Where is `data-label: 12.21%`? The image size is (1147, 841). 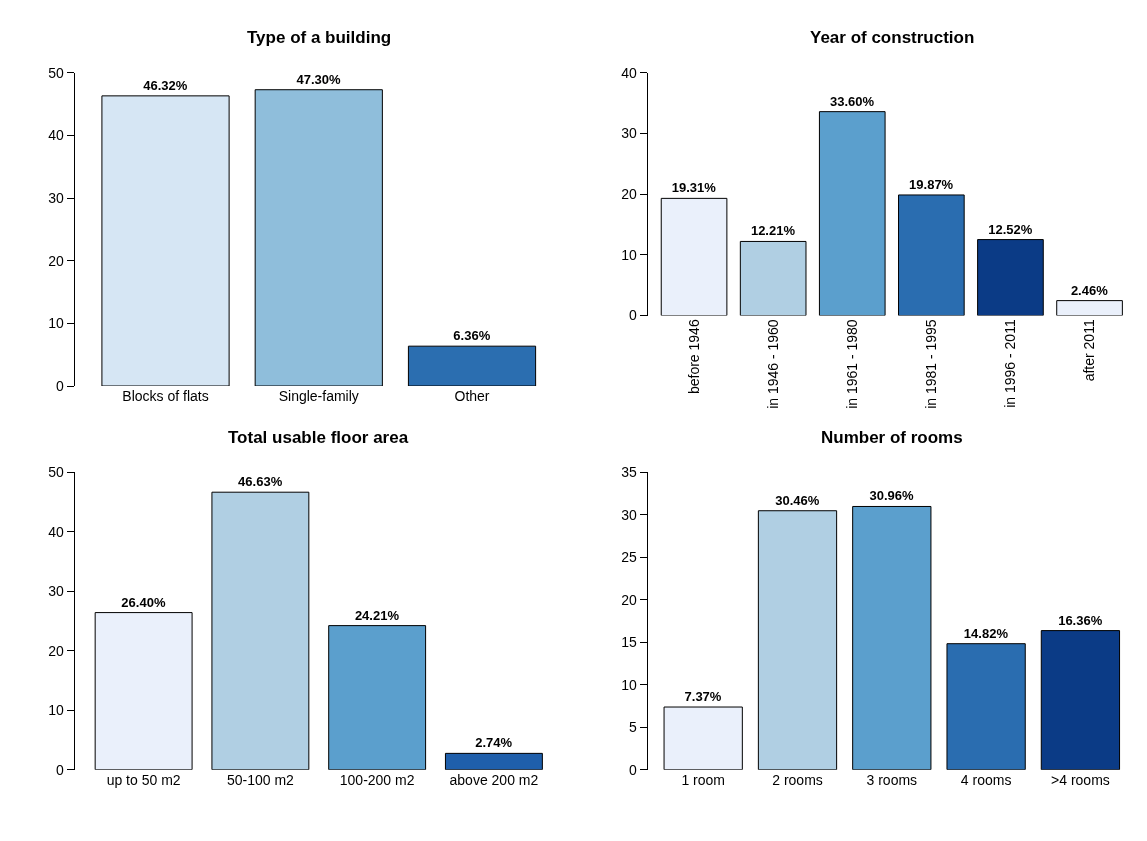 data-label: 12.21% is located at coordinates (773, 231).